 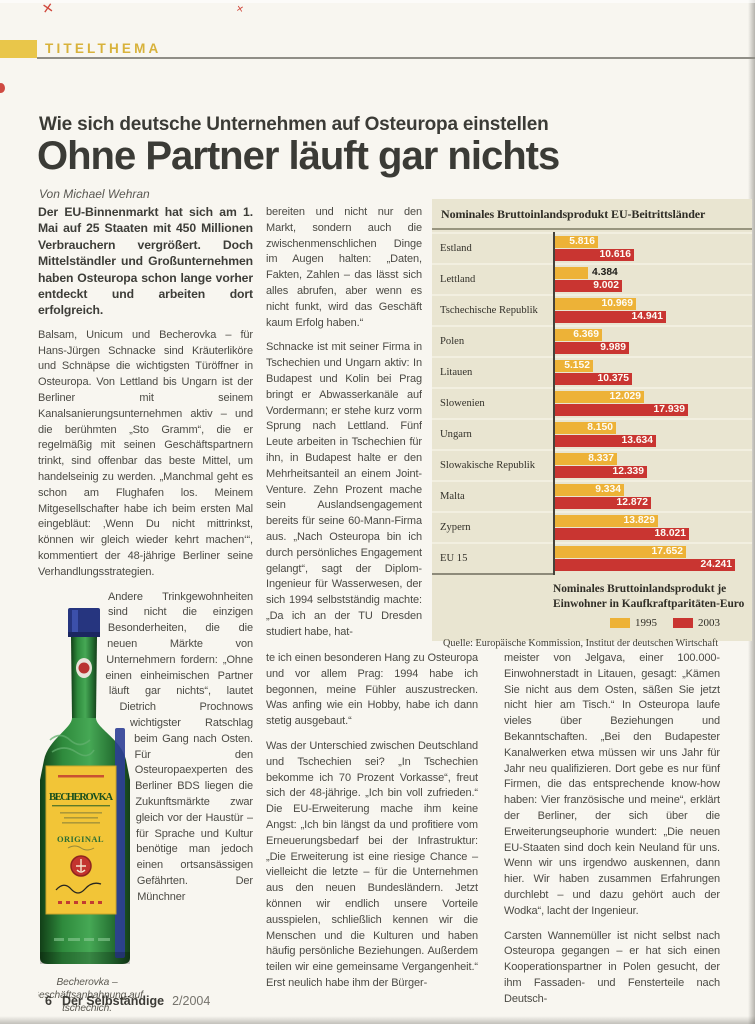 What do you see at coordinates (670, 533) in the screenshot?
I see `bar-value: 18.021` at bounding box center [670, 533].